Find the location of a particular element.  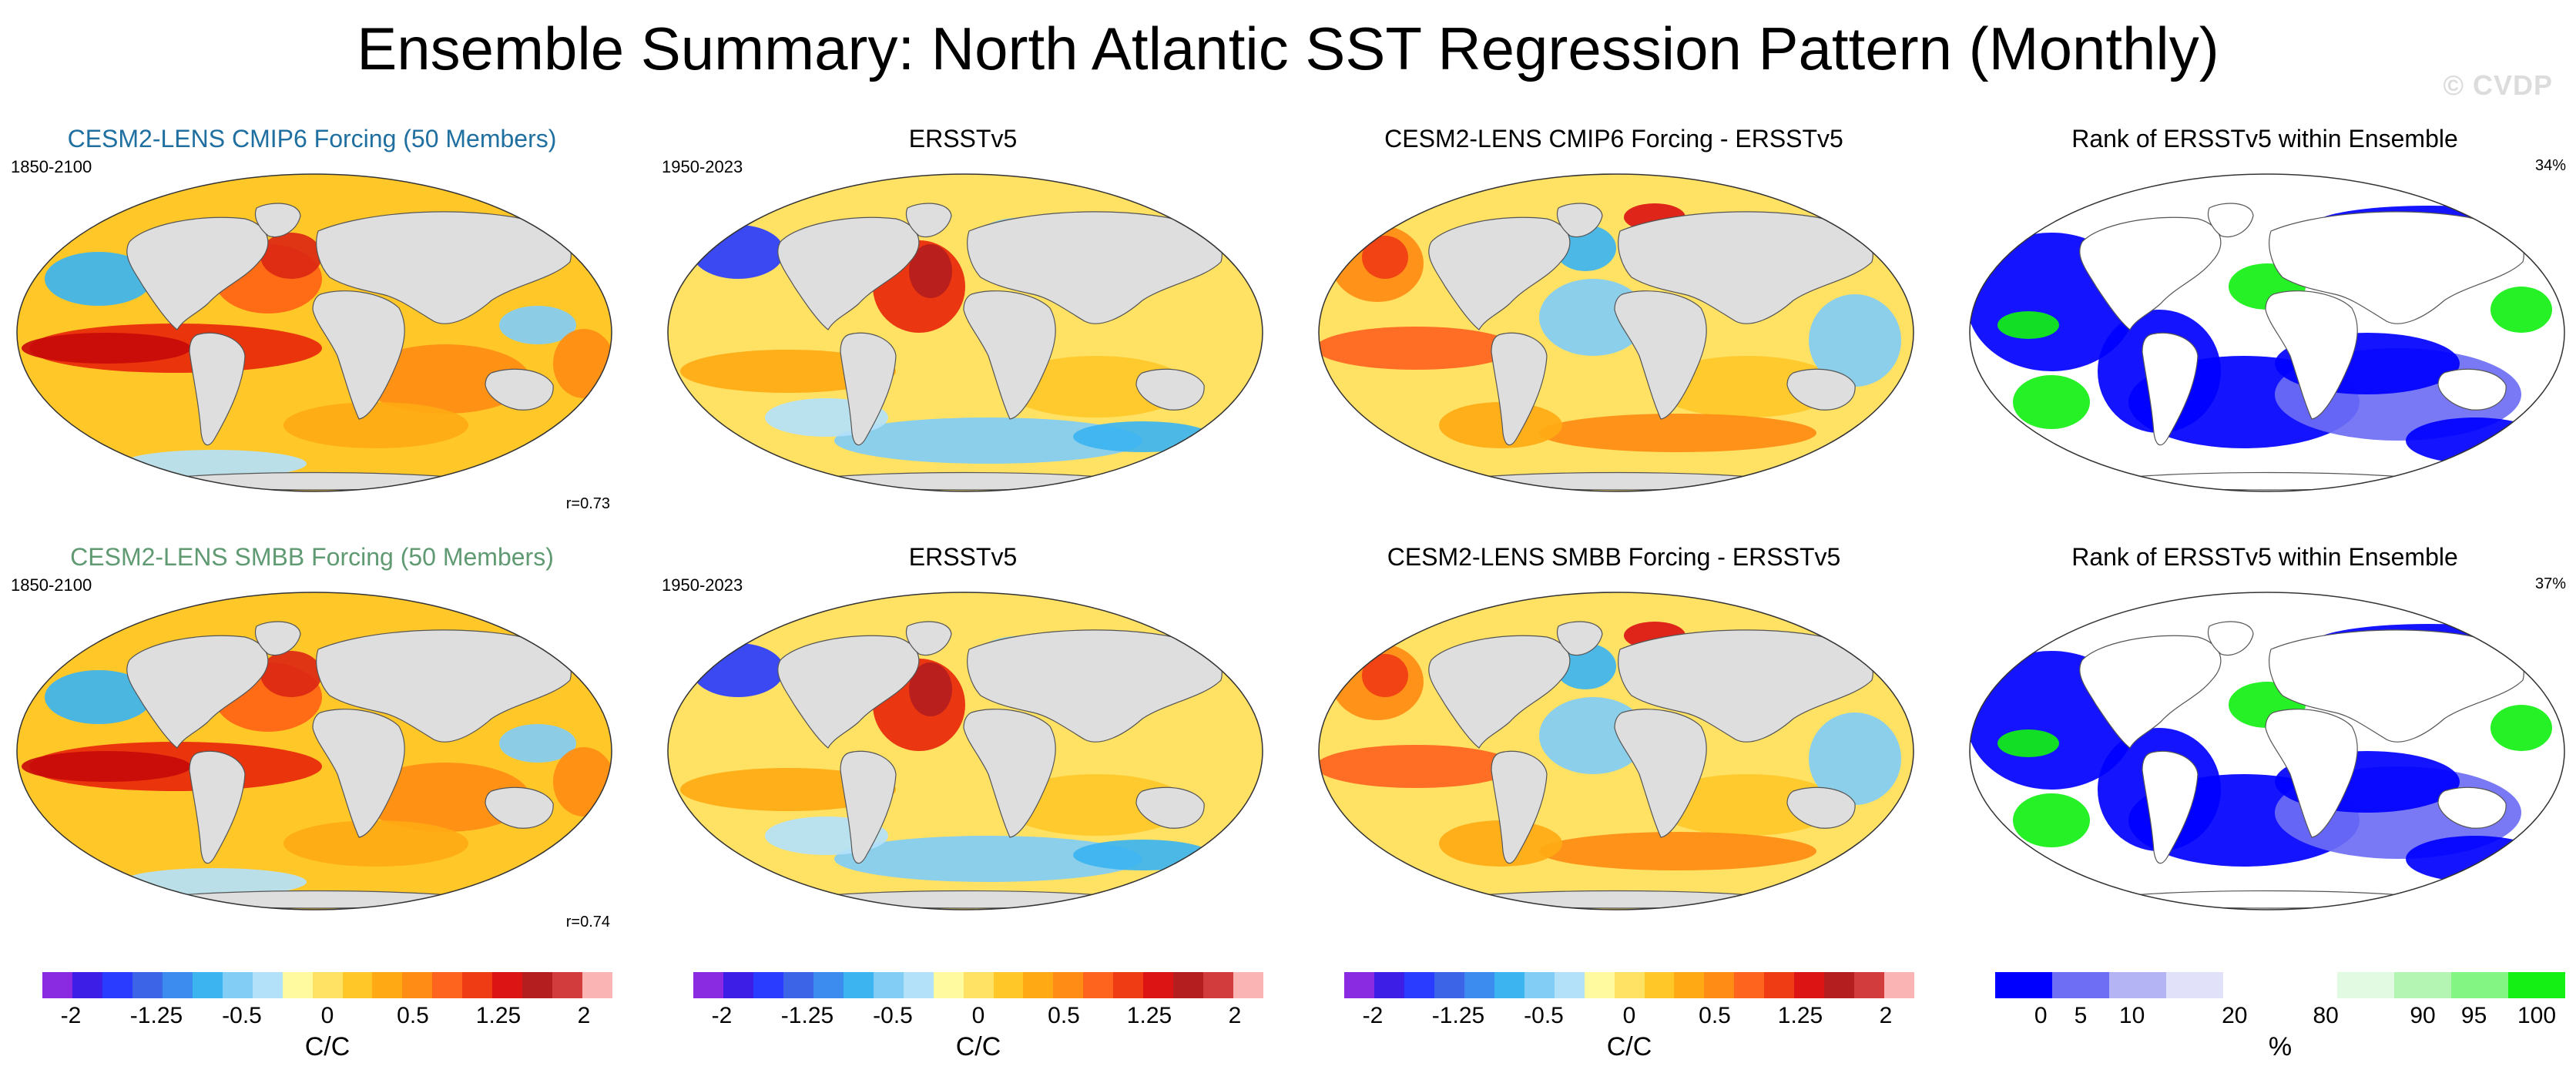

correlation-label: r=0.73 is located at coordinates (587, 503).